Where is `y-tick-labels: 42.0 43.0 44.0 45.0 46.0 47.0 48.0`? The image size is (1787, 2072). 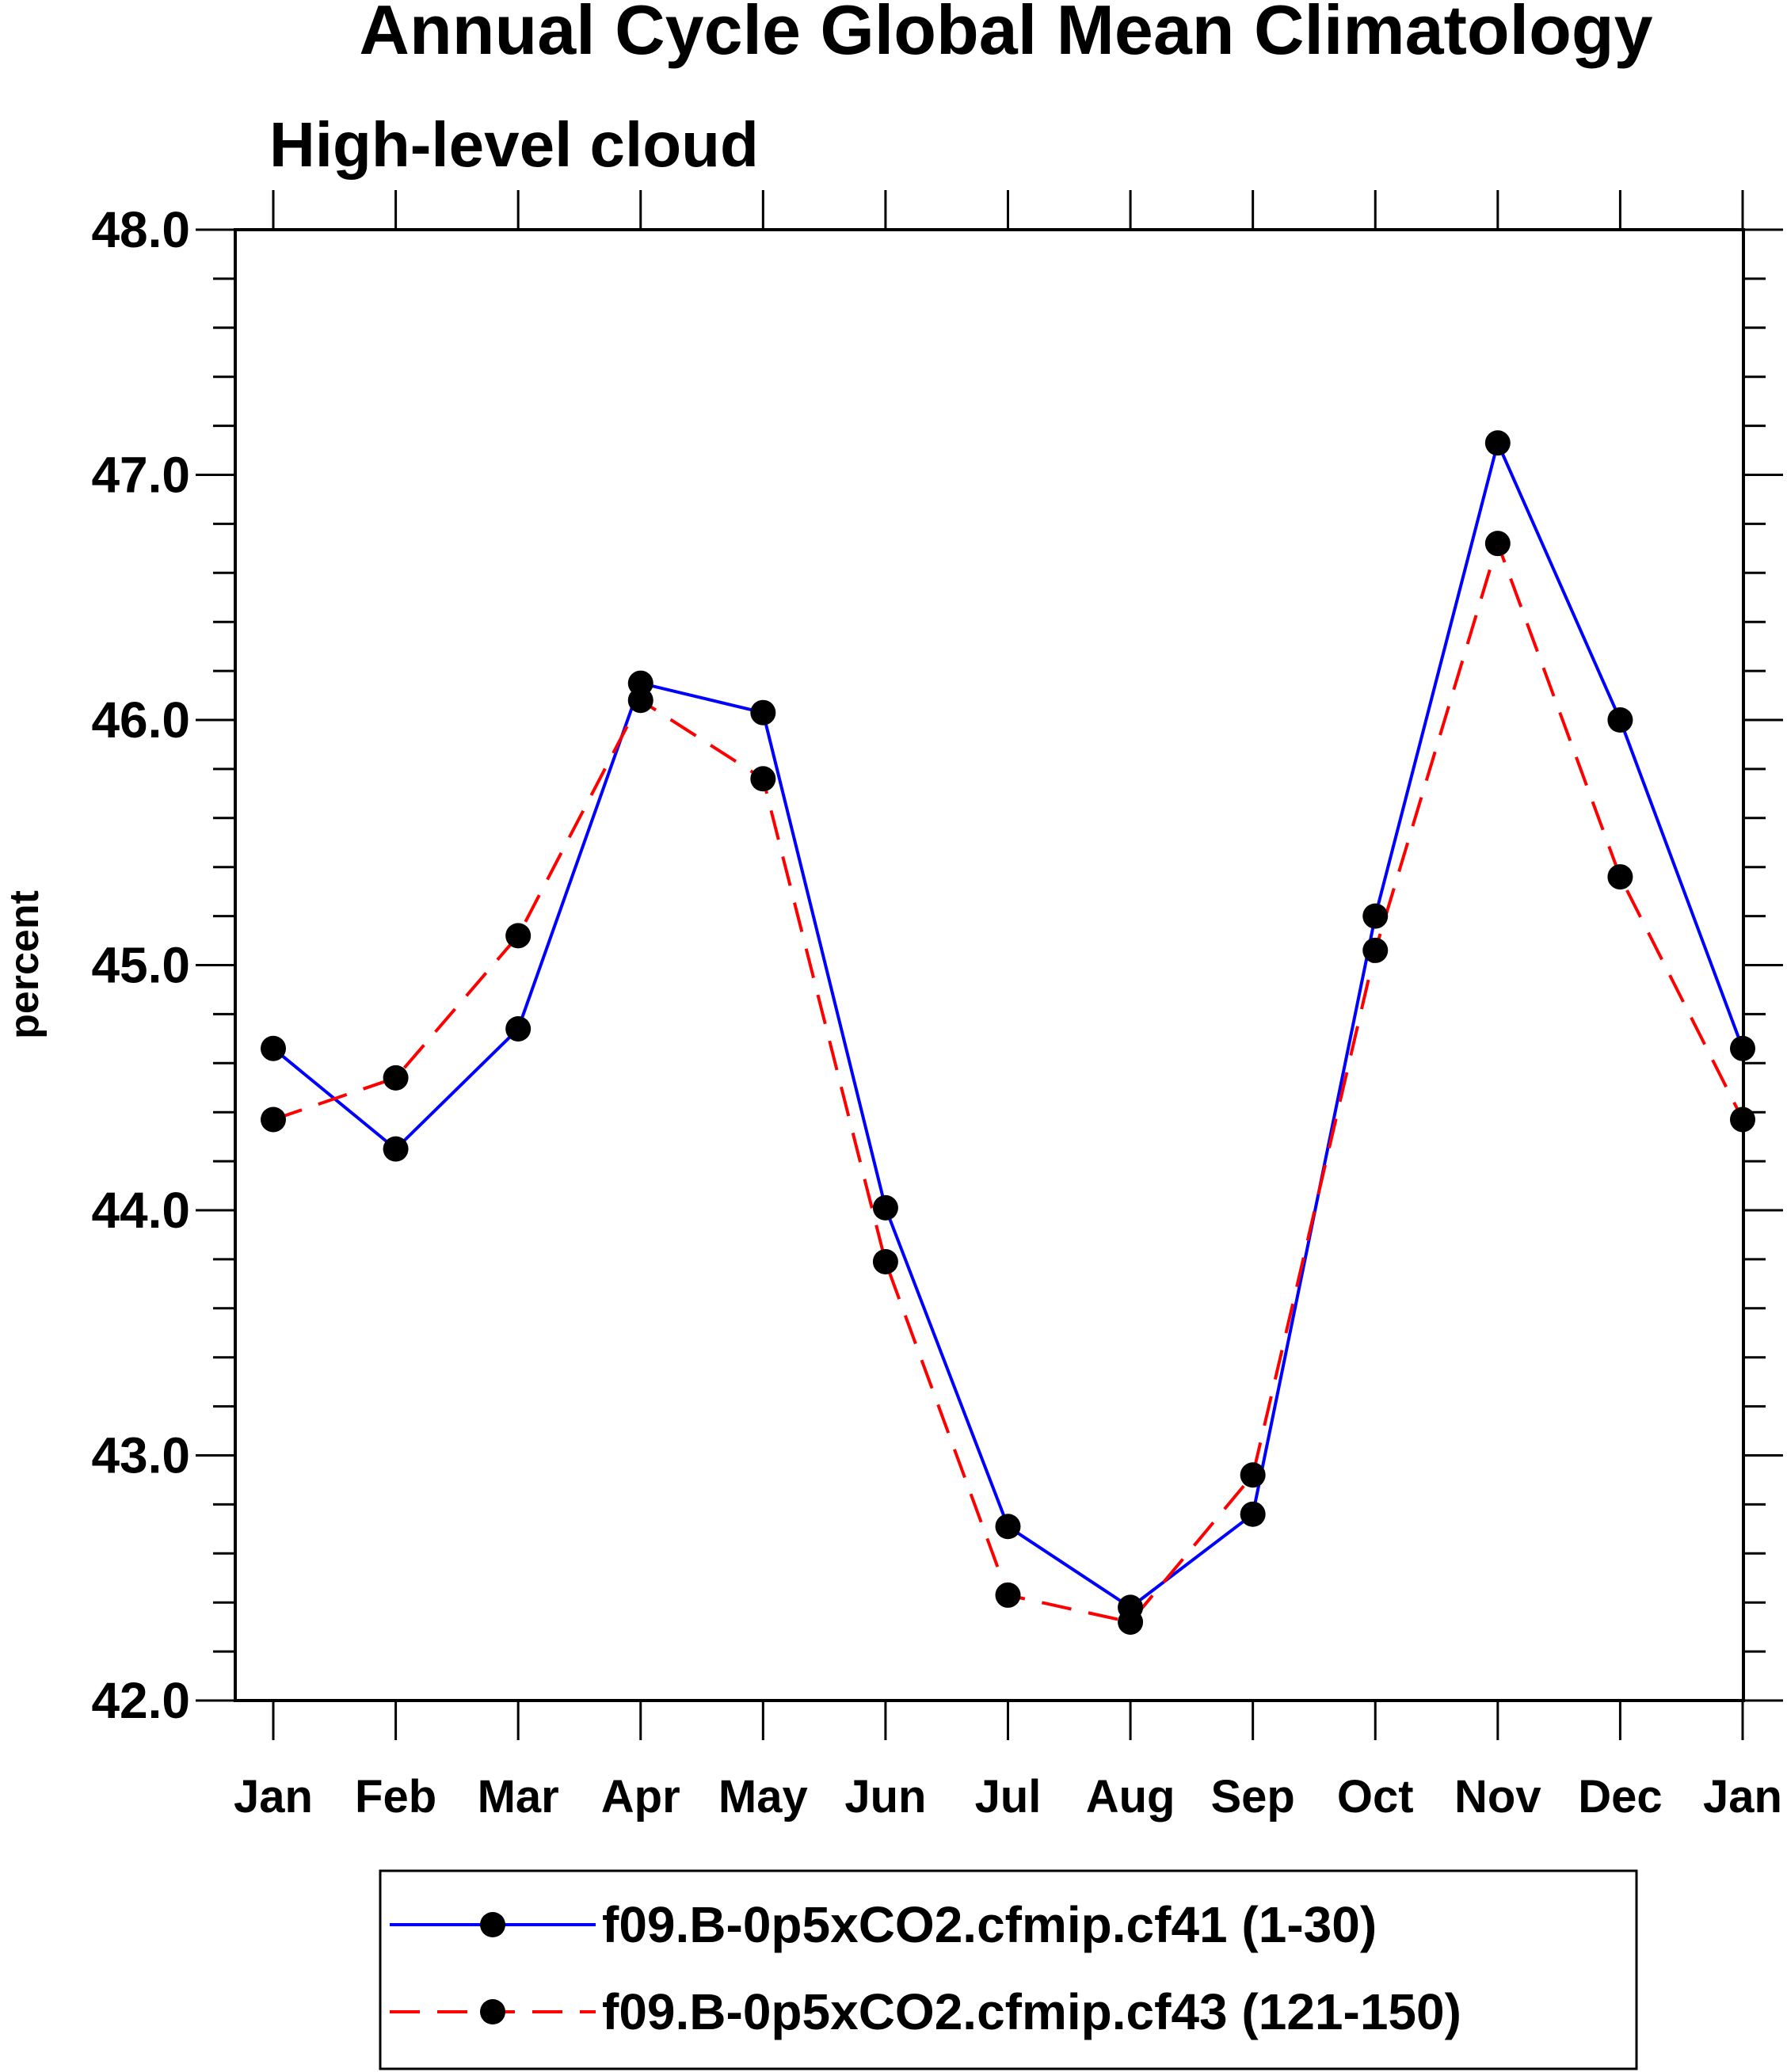
y-tick-labels: 42.0 43.0 44.0 45.0 46.0 47.0 48.0 is located at coordinates (140, 965).